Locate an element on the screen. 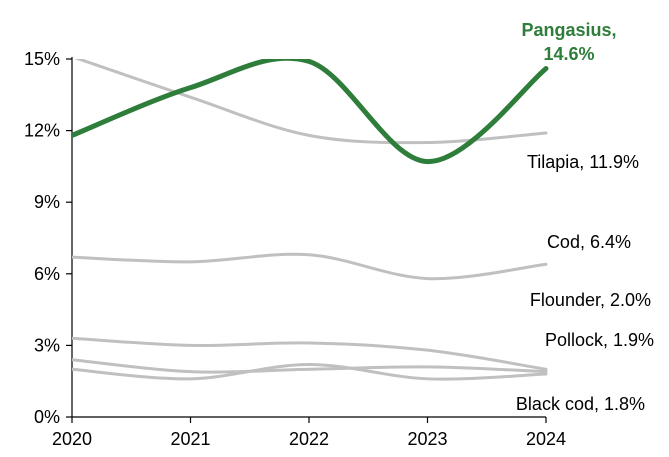 Image resolution: width=669 pixels, height=457 pixels. series-label-black-cod: Black cod, 1.8% is located at coordinates (580, 404).